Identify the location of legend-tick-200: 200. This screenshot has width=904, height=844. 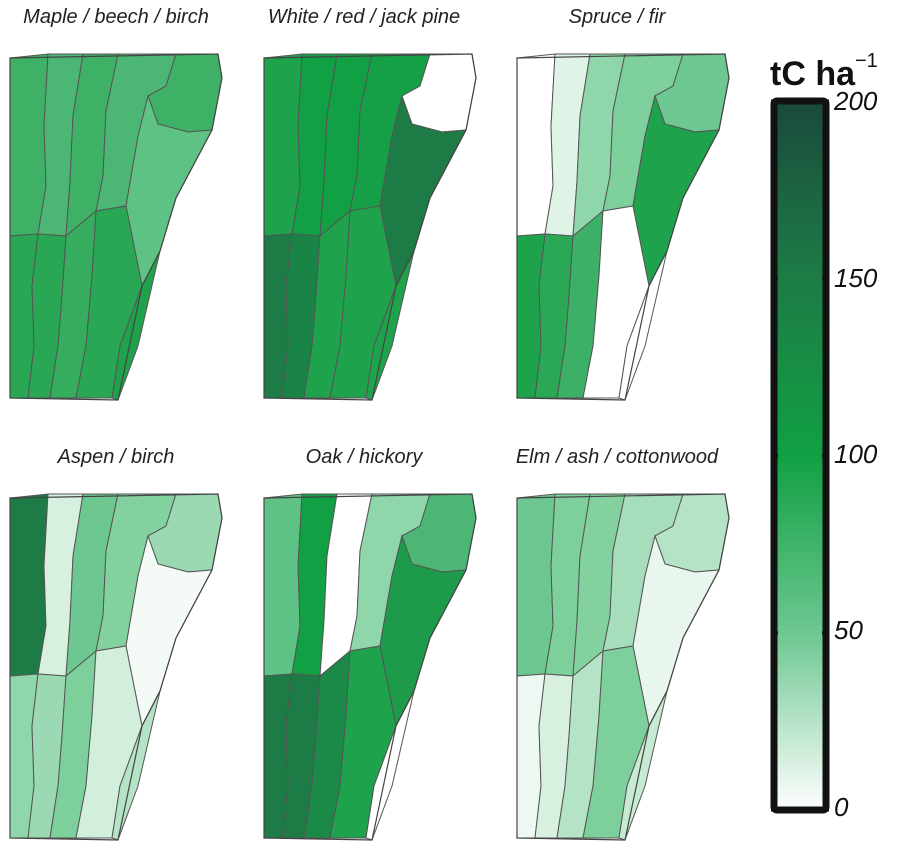
(856, 101).